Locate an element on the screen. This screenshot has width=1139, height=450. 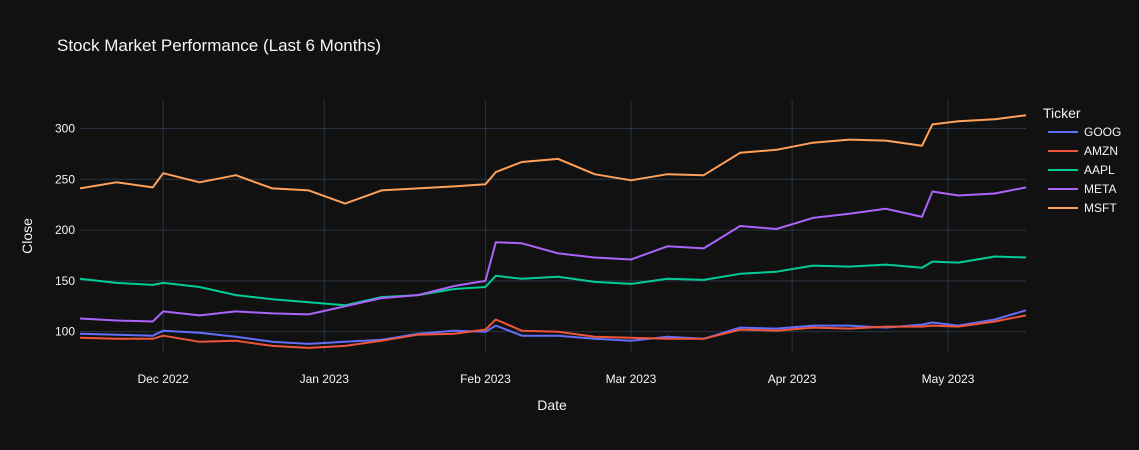
y-tick-label: 200 is located at coordinates (65, 230).